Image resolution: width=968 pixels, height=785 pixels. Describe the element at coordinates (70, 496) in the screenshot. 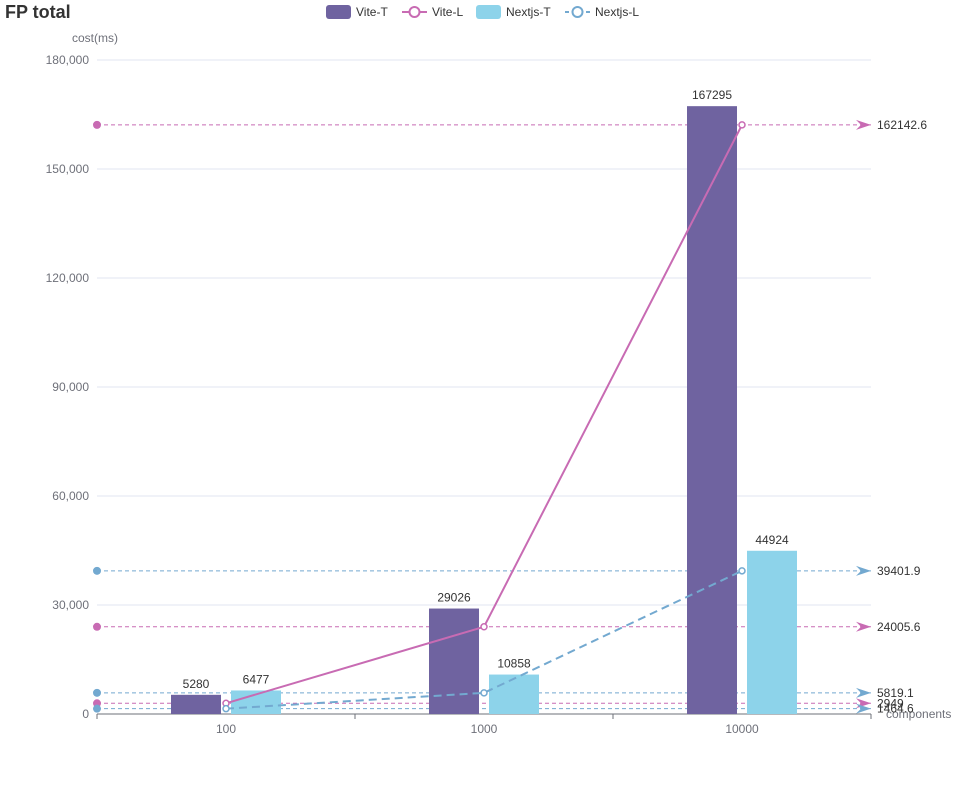

I see `y-tick-label: 60,000` at that location.